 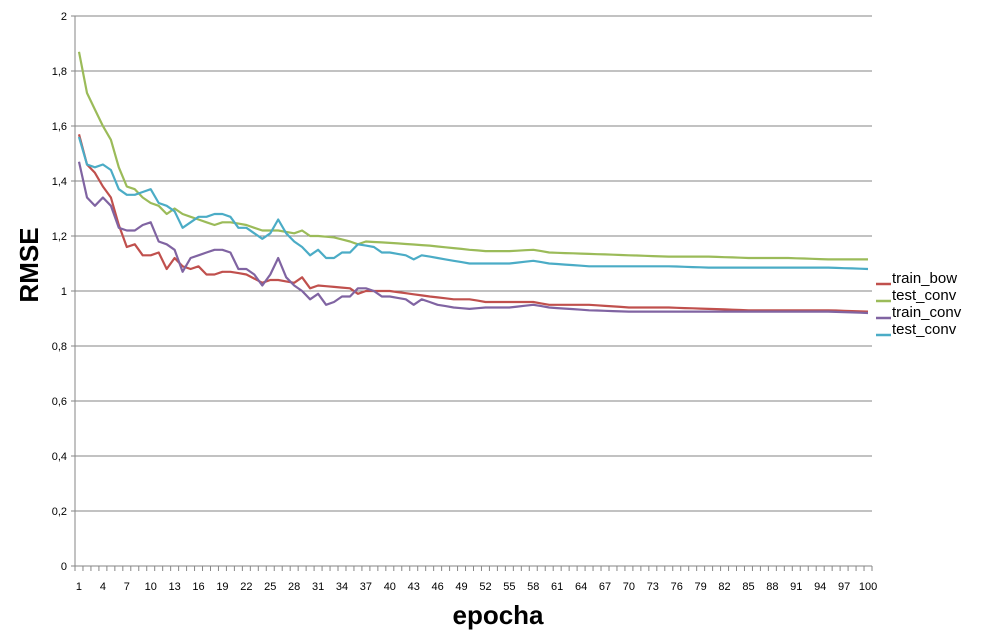 I want to click on x-axis-title: epocha, so click(x=498, y=615).